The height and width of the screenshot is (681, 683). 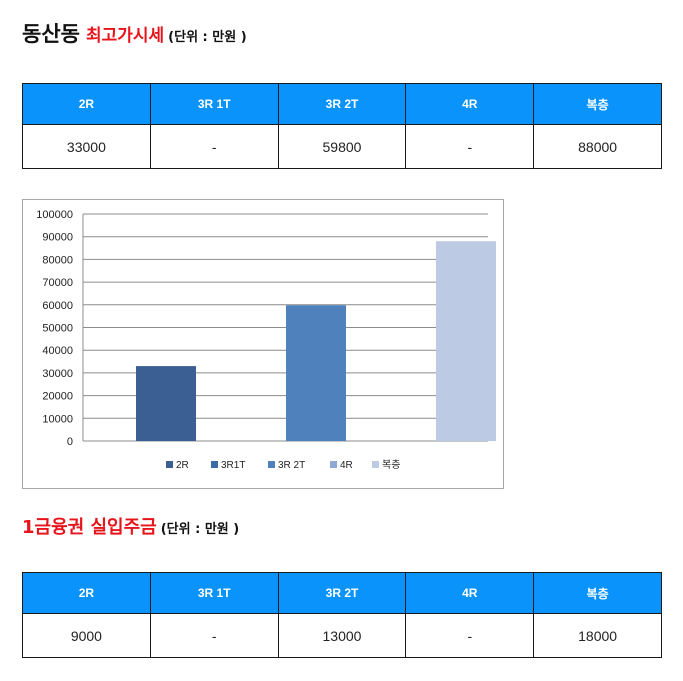 I want to click on value-cell-duplex: 18000, so click(x=597, y=635).